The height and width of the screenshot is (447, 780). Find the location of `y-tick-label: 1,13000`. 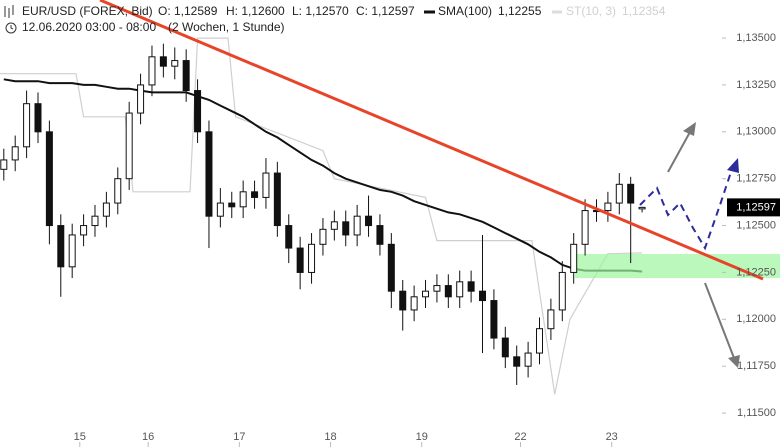

y-tick-label: 1,13000 is located at coordinates (756, 132).